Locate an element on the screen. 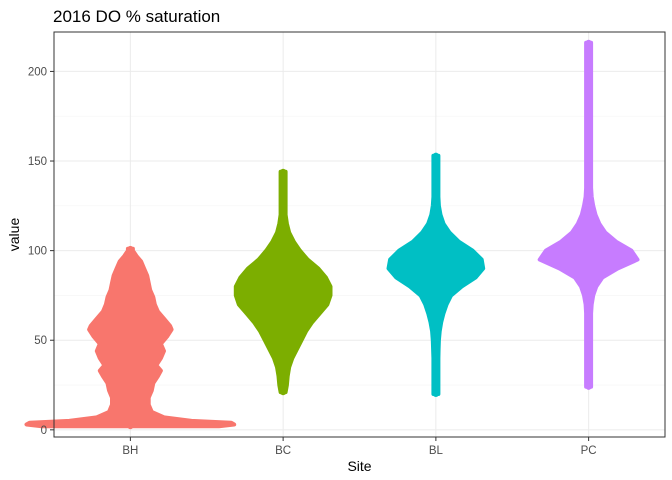 The height and width of the screenshot is (480, 672). violin-max-point-pc is located at coordinates (588, 42).